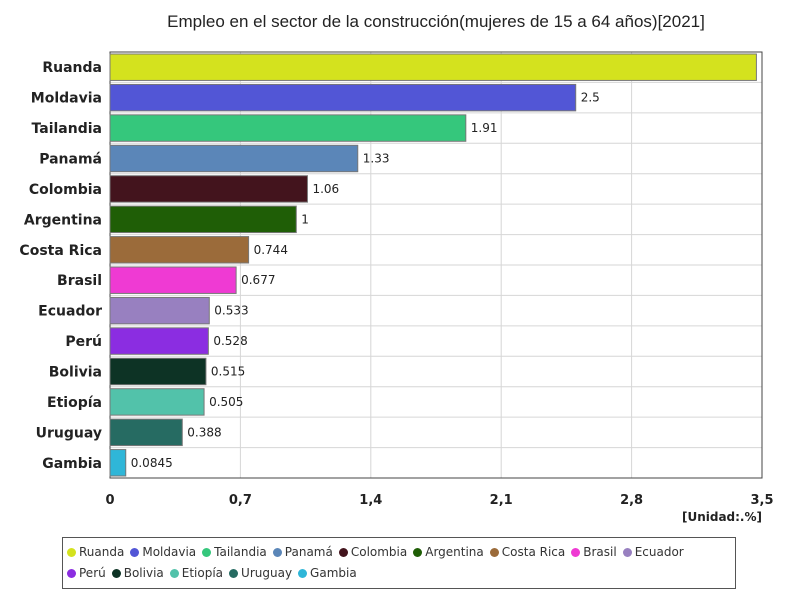 The width and height of the screenshot is (800, 600). I want to click on legend-label: Ecuador, so click(659, 552).